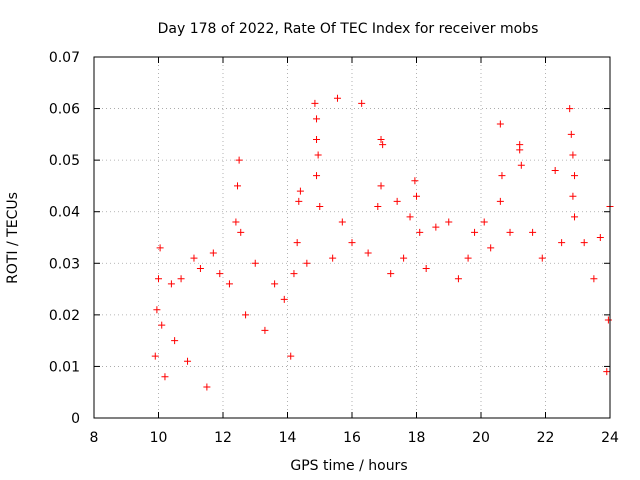 The height and width of the screenshot is (480, 640). I want to click on x-axis-label: GPS time / hours, so click(348, 466).